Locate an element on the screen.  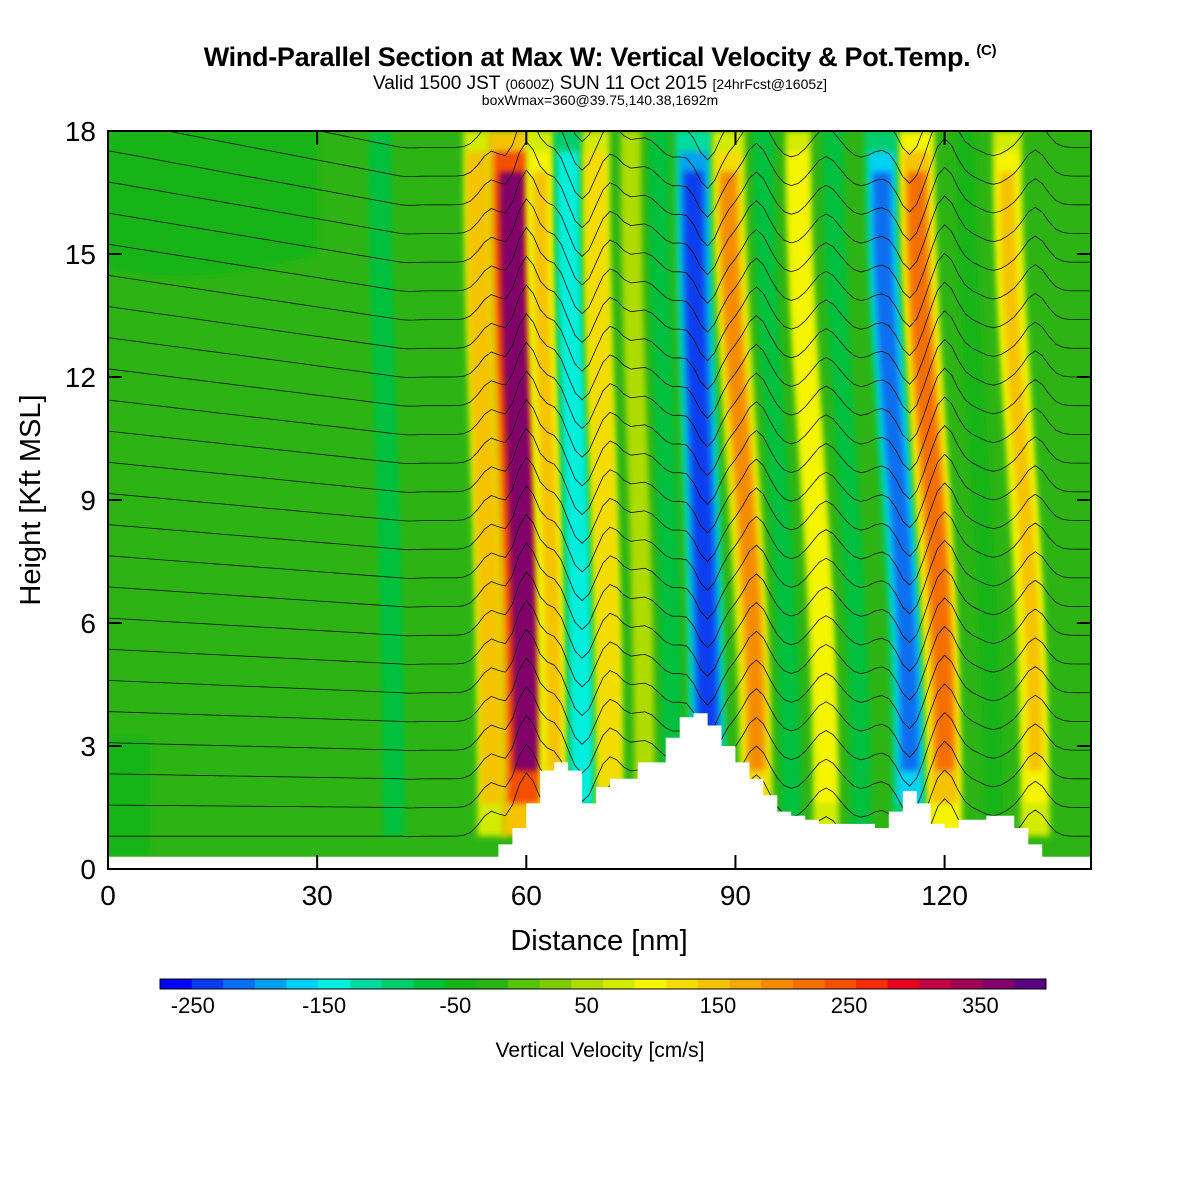
y-tick-label: 3 is located at coordinates (88, 746).